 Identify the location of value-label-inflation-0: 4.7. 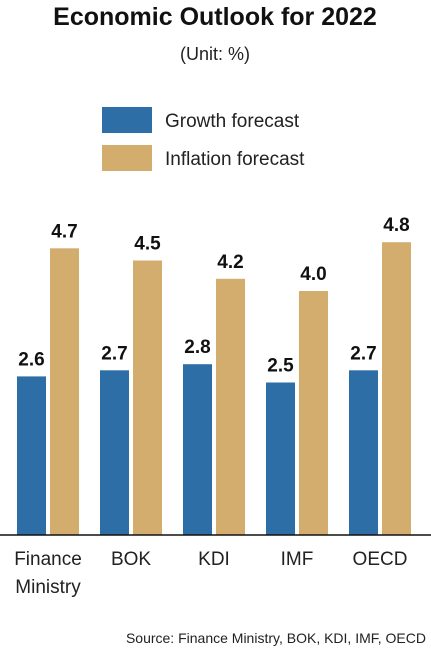
(64, 231).